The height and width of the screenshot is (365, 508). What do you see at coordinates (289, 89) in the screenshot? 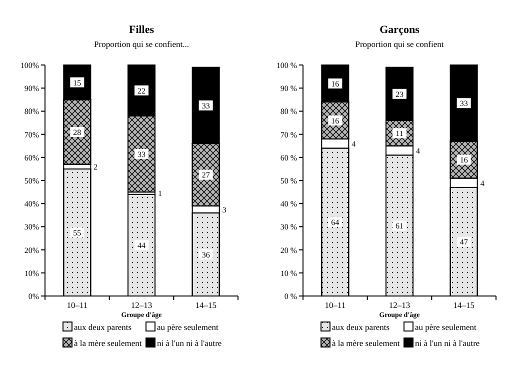
I see `y-tick-label: 90 %` at bounding box center [289, 89].